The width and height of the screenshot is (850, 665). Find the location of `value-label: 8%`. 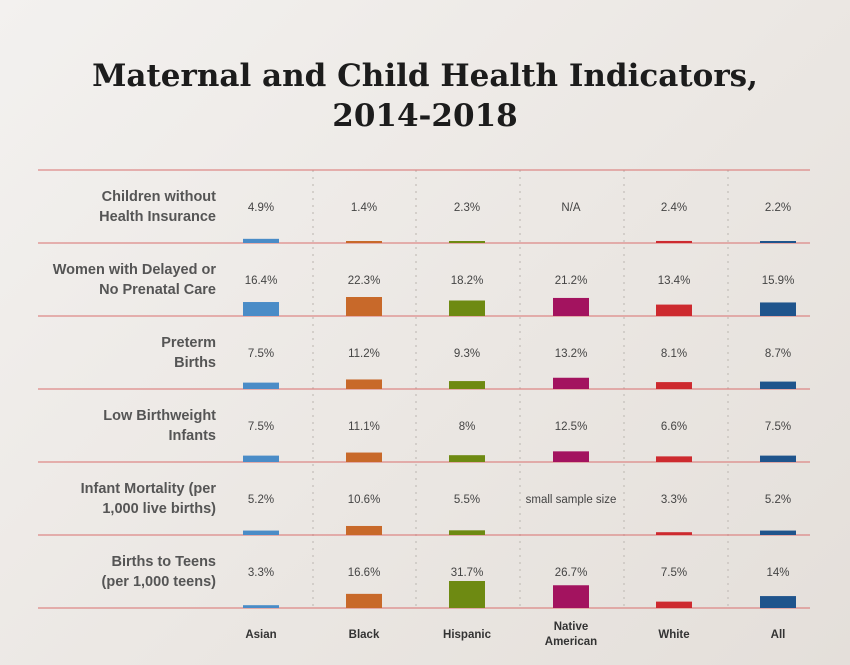

value-label: 8% is located at coordinates (467, 427).